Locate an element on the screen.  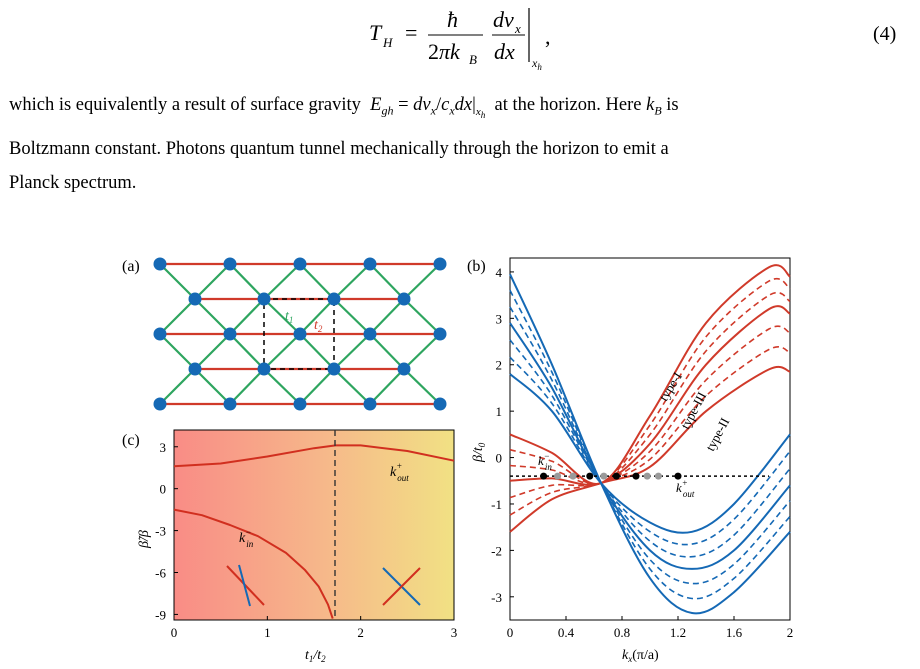
b-xtick-label: 1.2 is located at coordinates (678, 632).